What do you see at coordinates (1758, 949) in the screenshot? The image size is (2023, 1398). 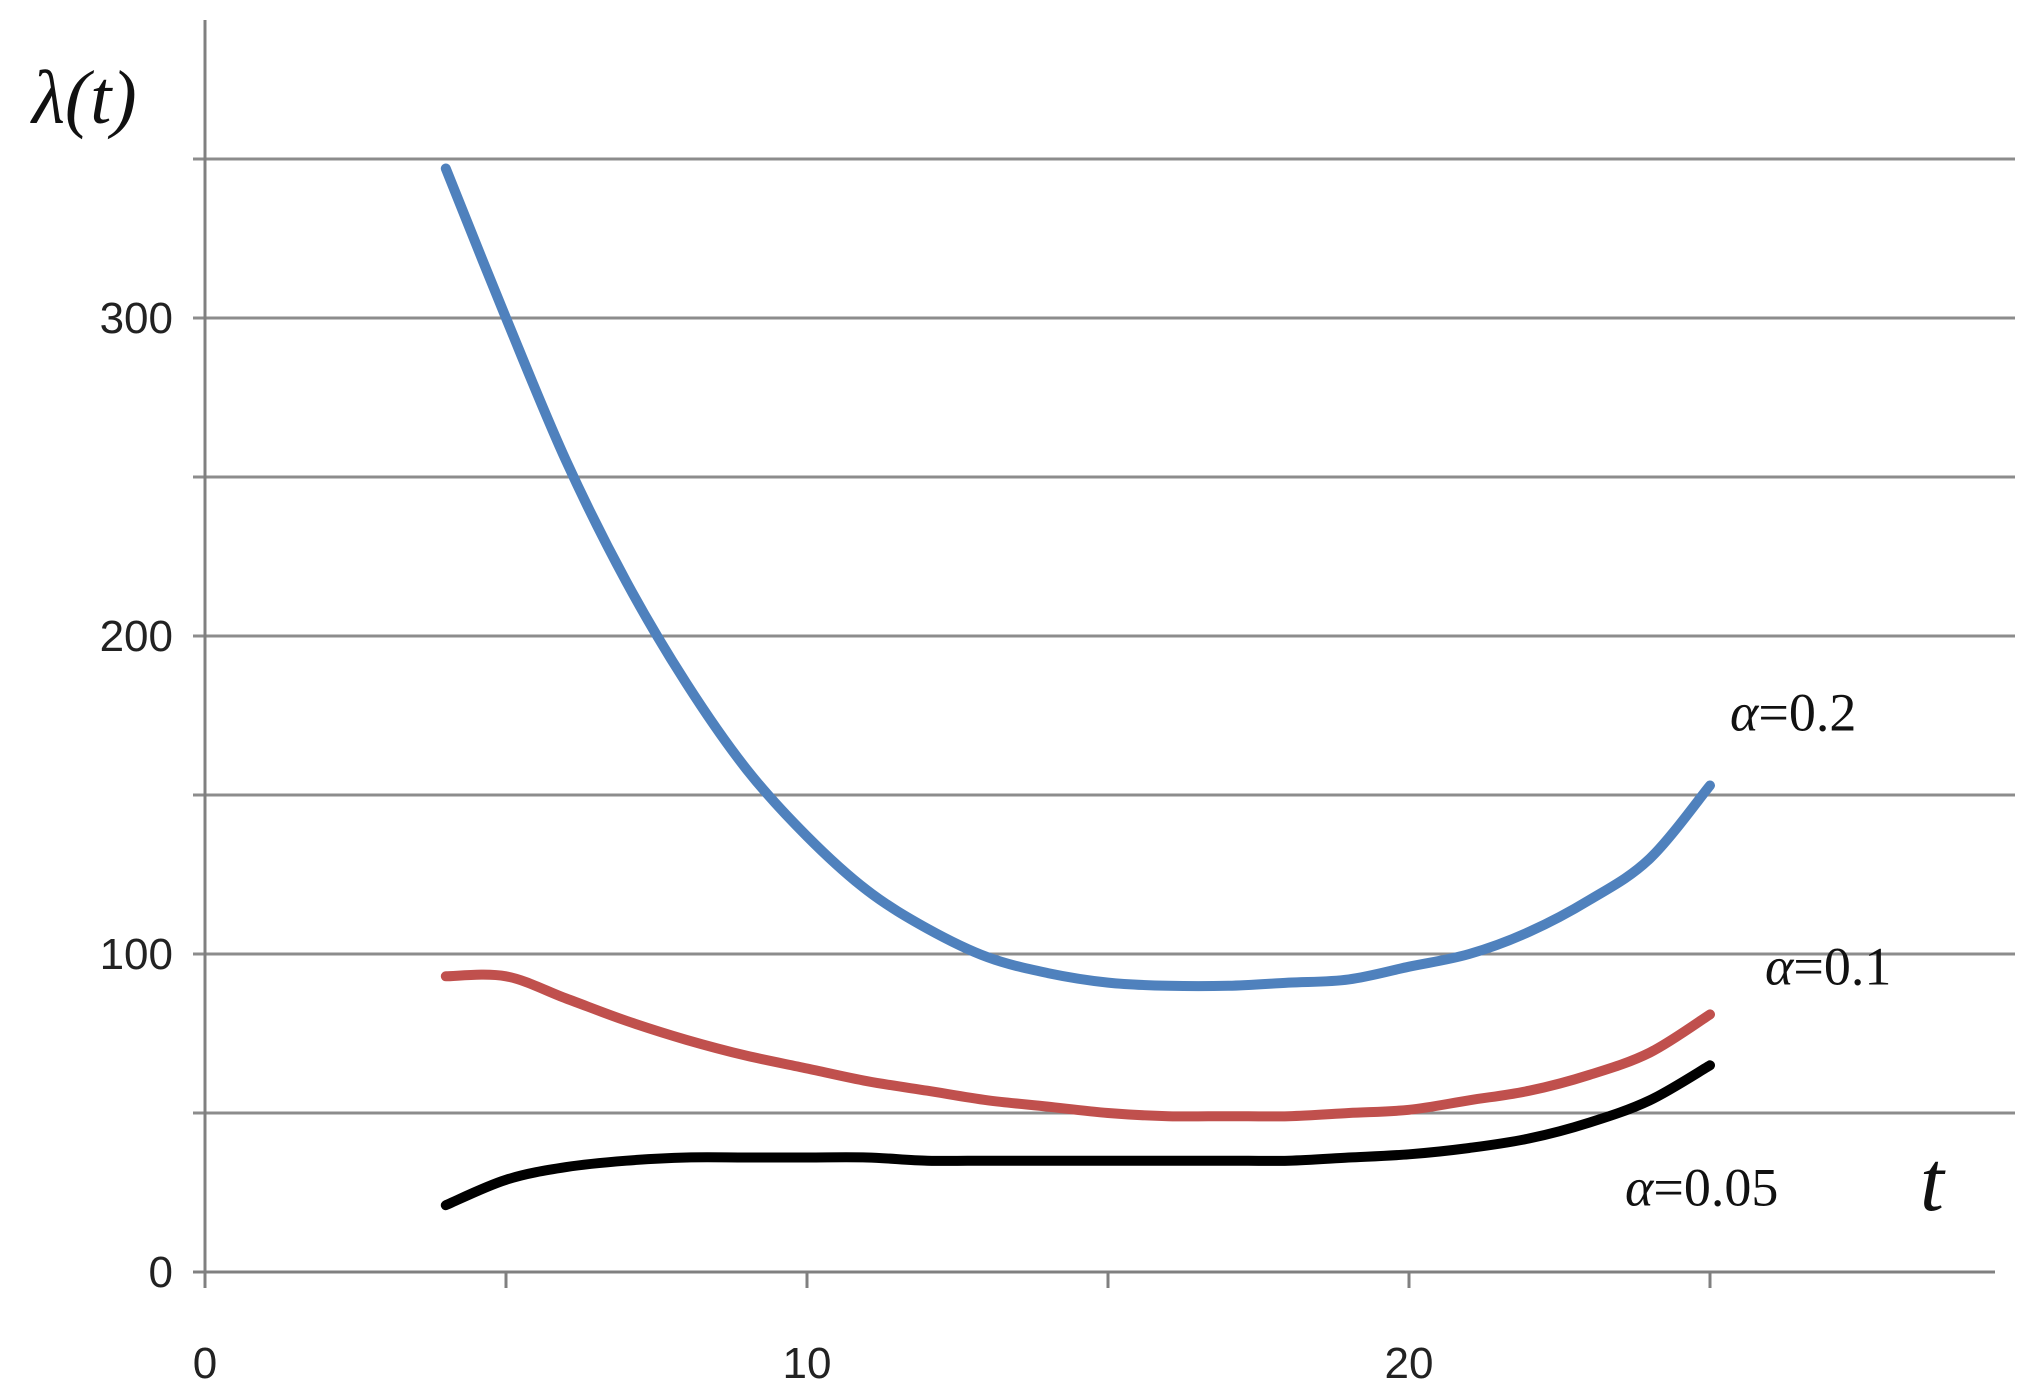 I see `series-labels: α=0.2 α=0.1 α=0.05` at bounding box center [1758, 949].